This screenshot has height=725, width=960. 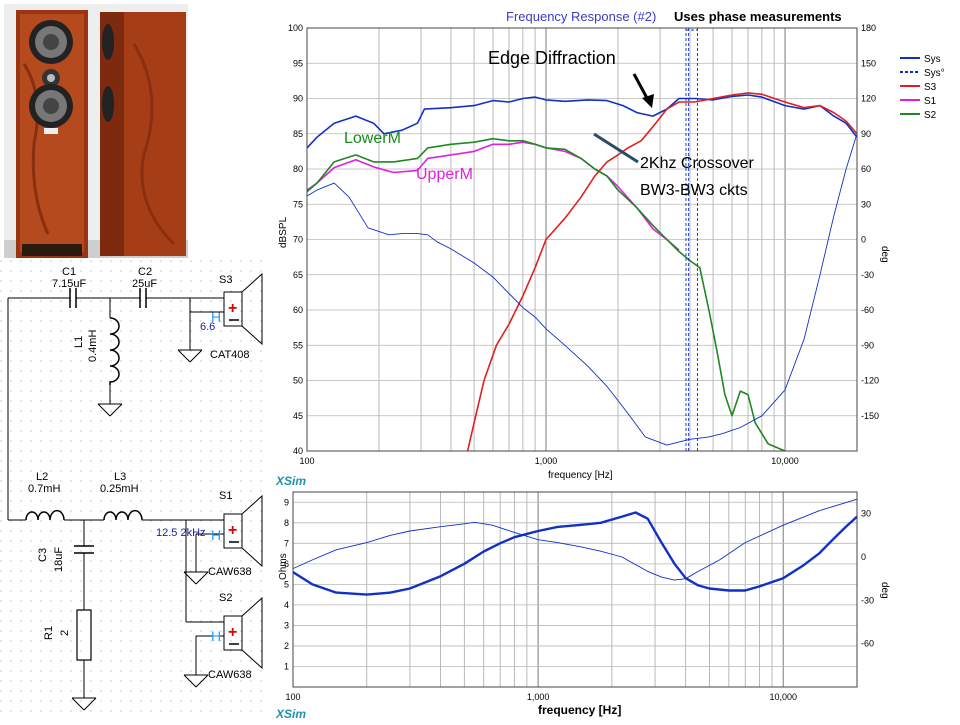 What do you see at coordinates (79, 342) in the screenshot?
I see `l1-label: L1` at bounding box center [79, 342].